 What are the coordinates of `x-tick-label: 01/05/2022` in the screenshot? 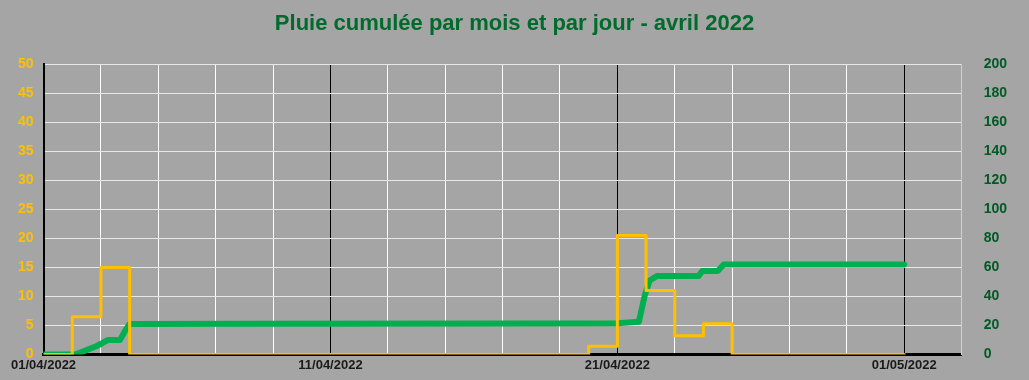 It's located at (904, 364).